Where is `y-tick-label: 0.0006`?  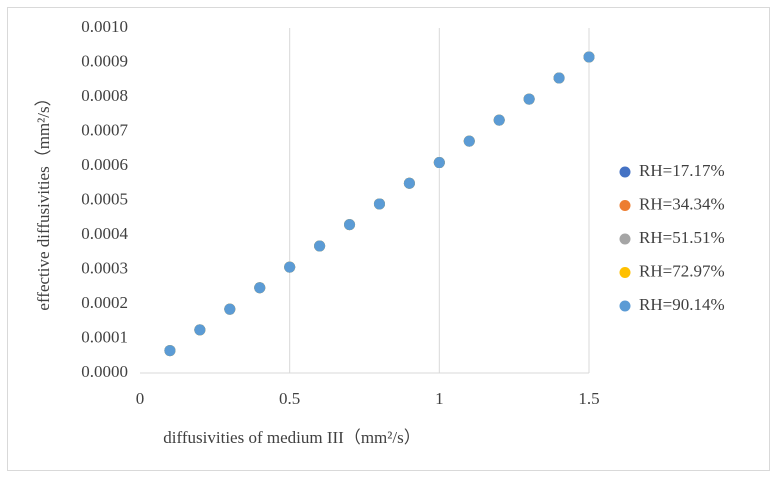
y-tick-label: 0.0006 is located at coordinates (104, 164).